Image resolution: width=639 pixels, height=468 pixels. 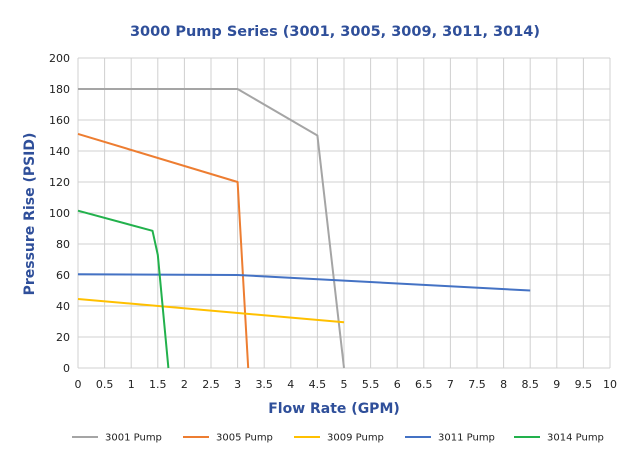 I want to click on y-tick-label: 120, so click(x=59, y=182).